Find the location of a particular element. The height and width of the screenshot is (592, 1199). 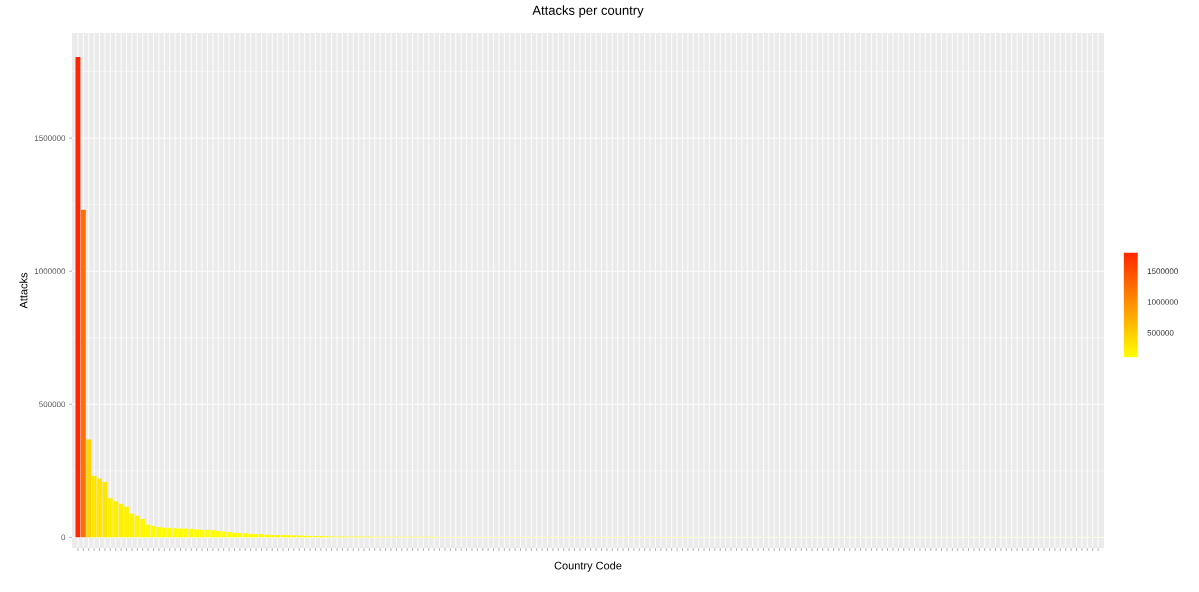

y-axis-title: Attacks is located at coordinates (23, 290).